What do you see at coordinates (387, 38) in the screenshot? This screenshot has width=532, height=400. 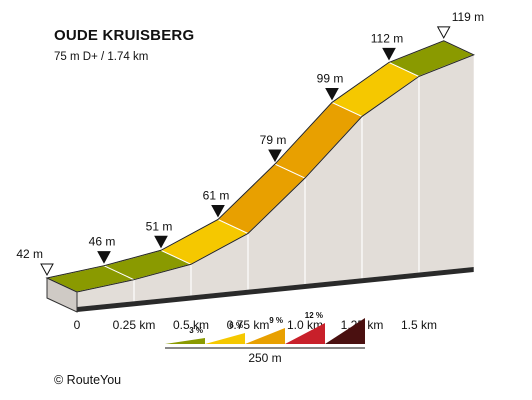 I see `elevation-label: 112 m` at bounding box center [387, 38].